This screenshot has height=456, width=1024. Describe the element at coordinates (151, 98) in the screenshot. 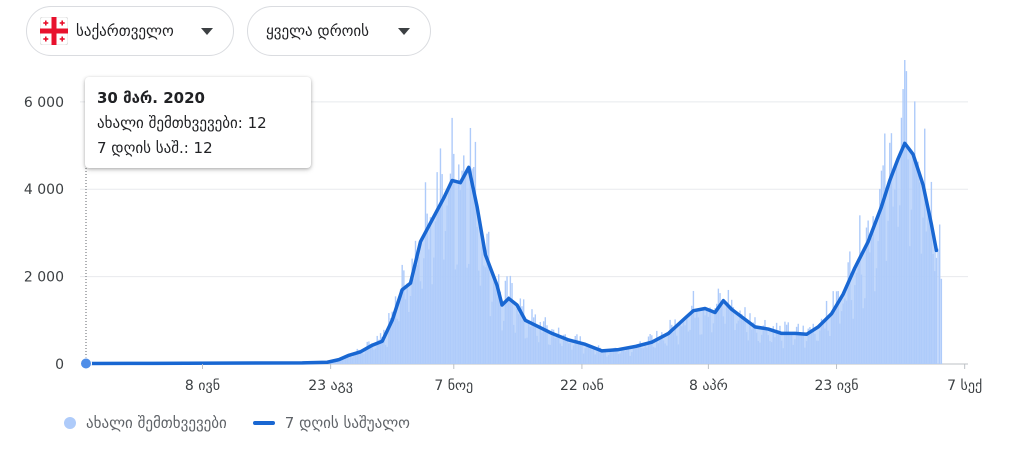

I see `tooltip-date: 30 მარ. 2020` at that location.